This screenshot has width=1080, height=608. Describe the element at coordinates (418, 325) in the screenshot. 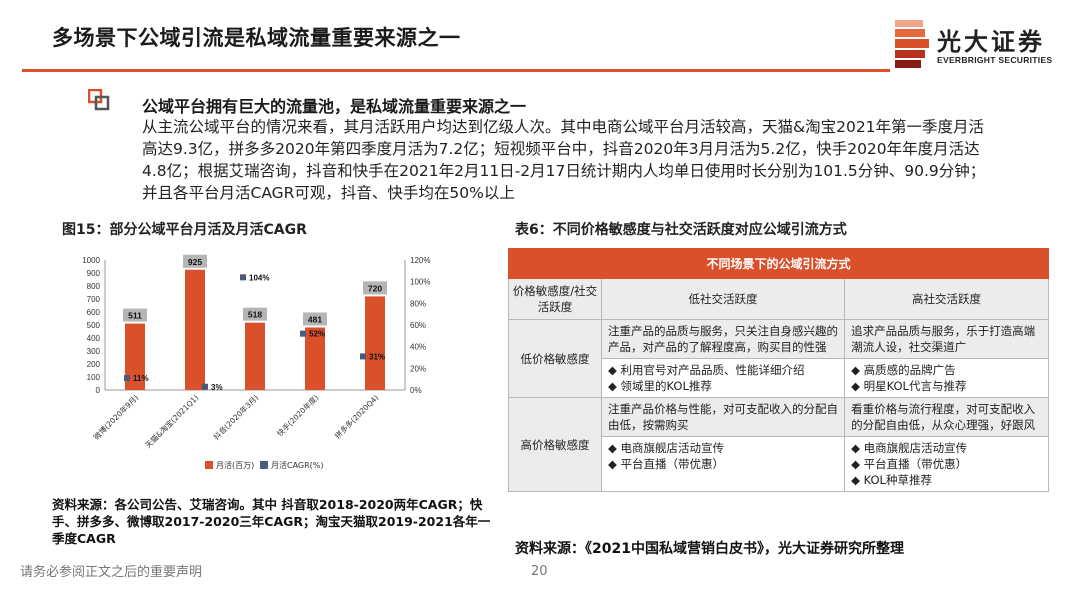

I see `right-tick-label: 60%` at that location.